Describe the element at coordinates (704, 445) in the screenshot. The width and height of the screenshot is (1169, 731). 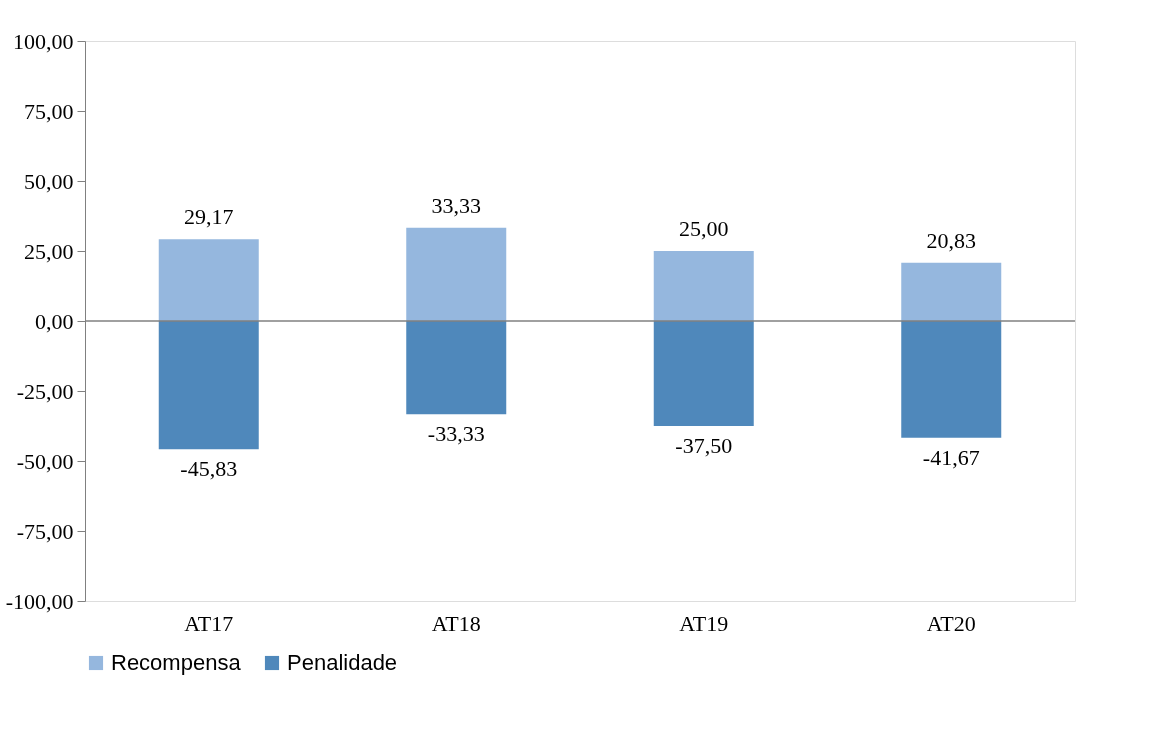
I see `data-label: -37,50` at that location.